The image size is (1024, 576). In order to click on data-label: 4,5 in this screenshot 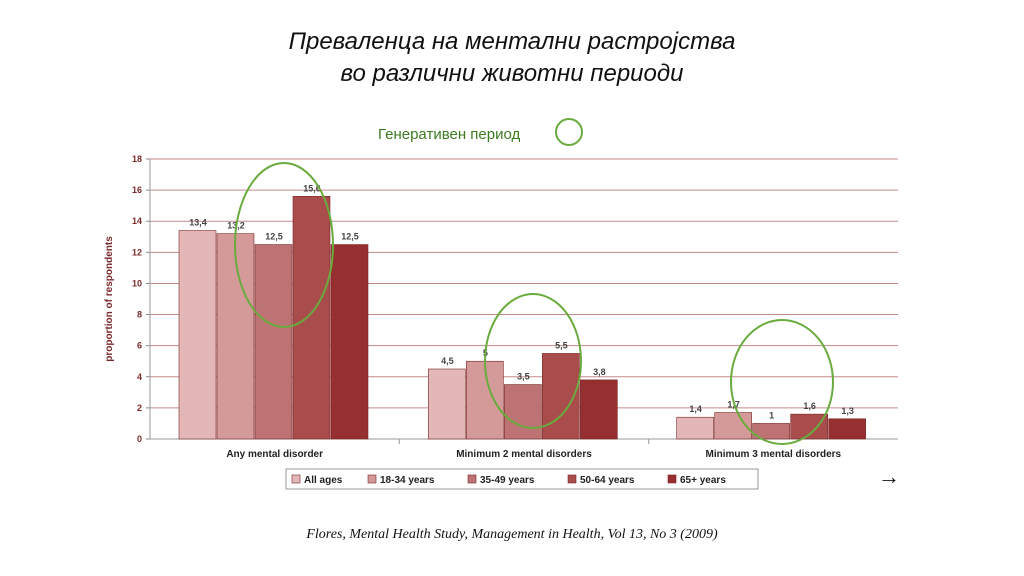, I will do `click(447, 361)`.